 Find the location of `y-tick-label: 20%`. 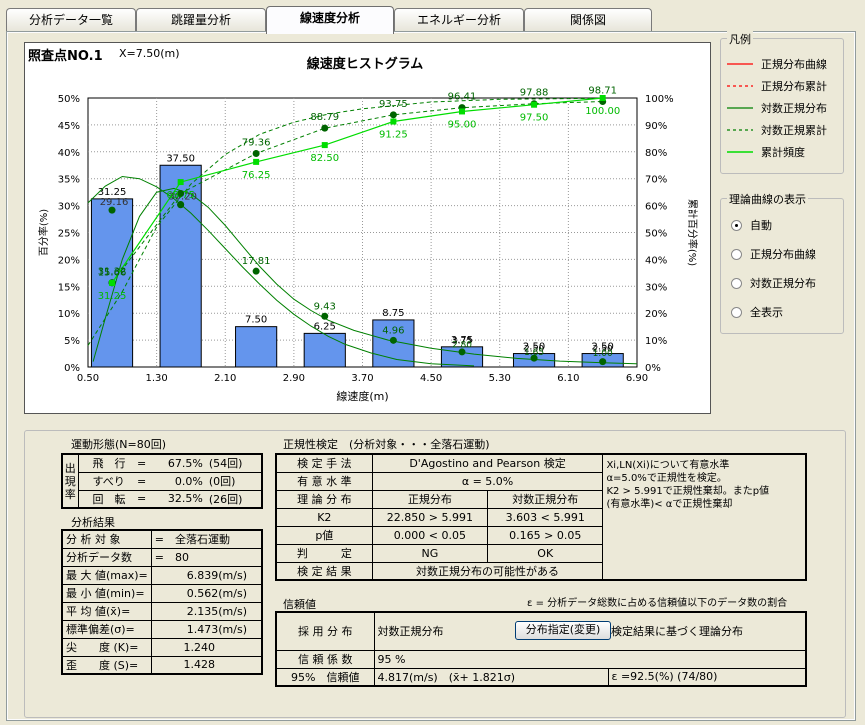

y-tick-label: 20% is located at coordinates (69, 260).